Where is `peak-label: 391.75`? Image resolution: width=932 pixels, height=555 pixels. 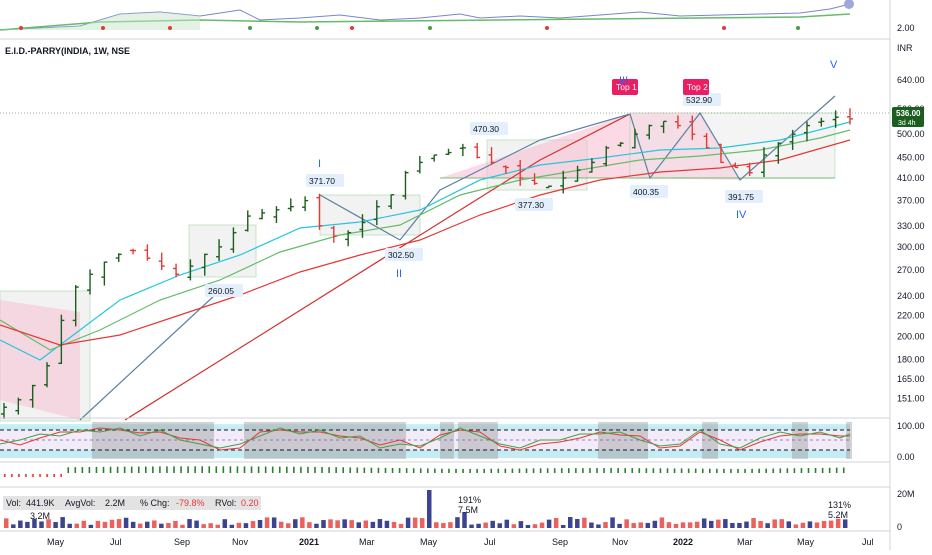 peak-label: 391.75 is located at coordinates (741, 197).